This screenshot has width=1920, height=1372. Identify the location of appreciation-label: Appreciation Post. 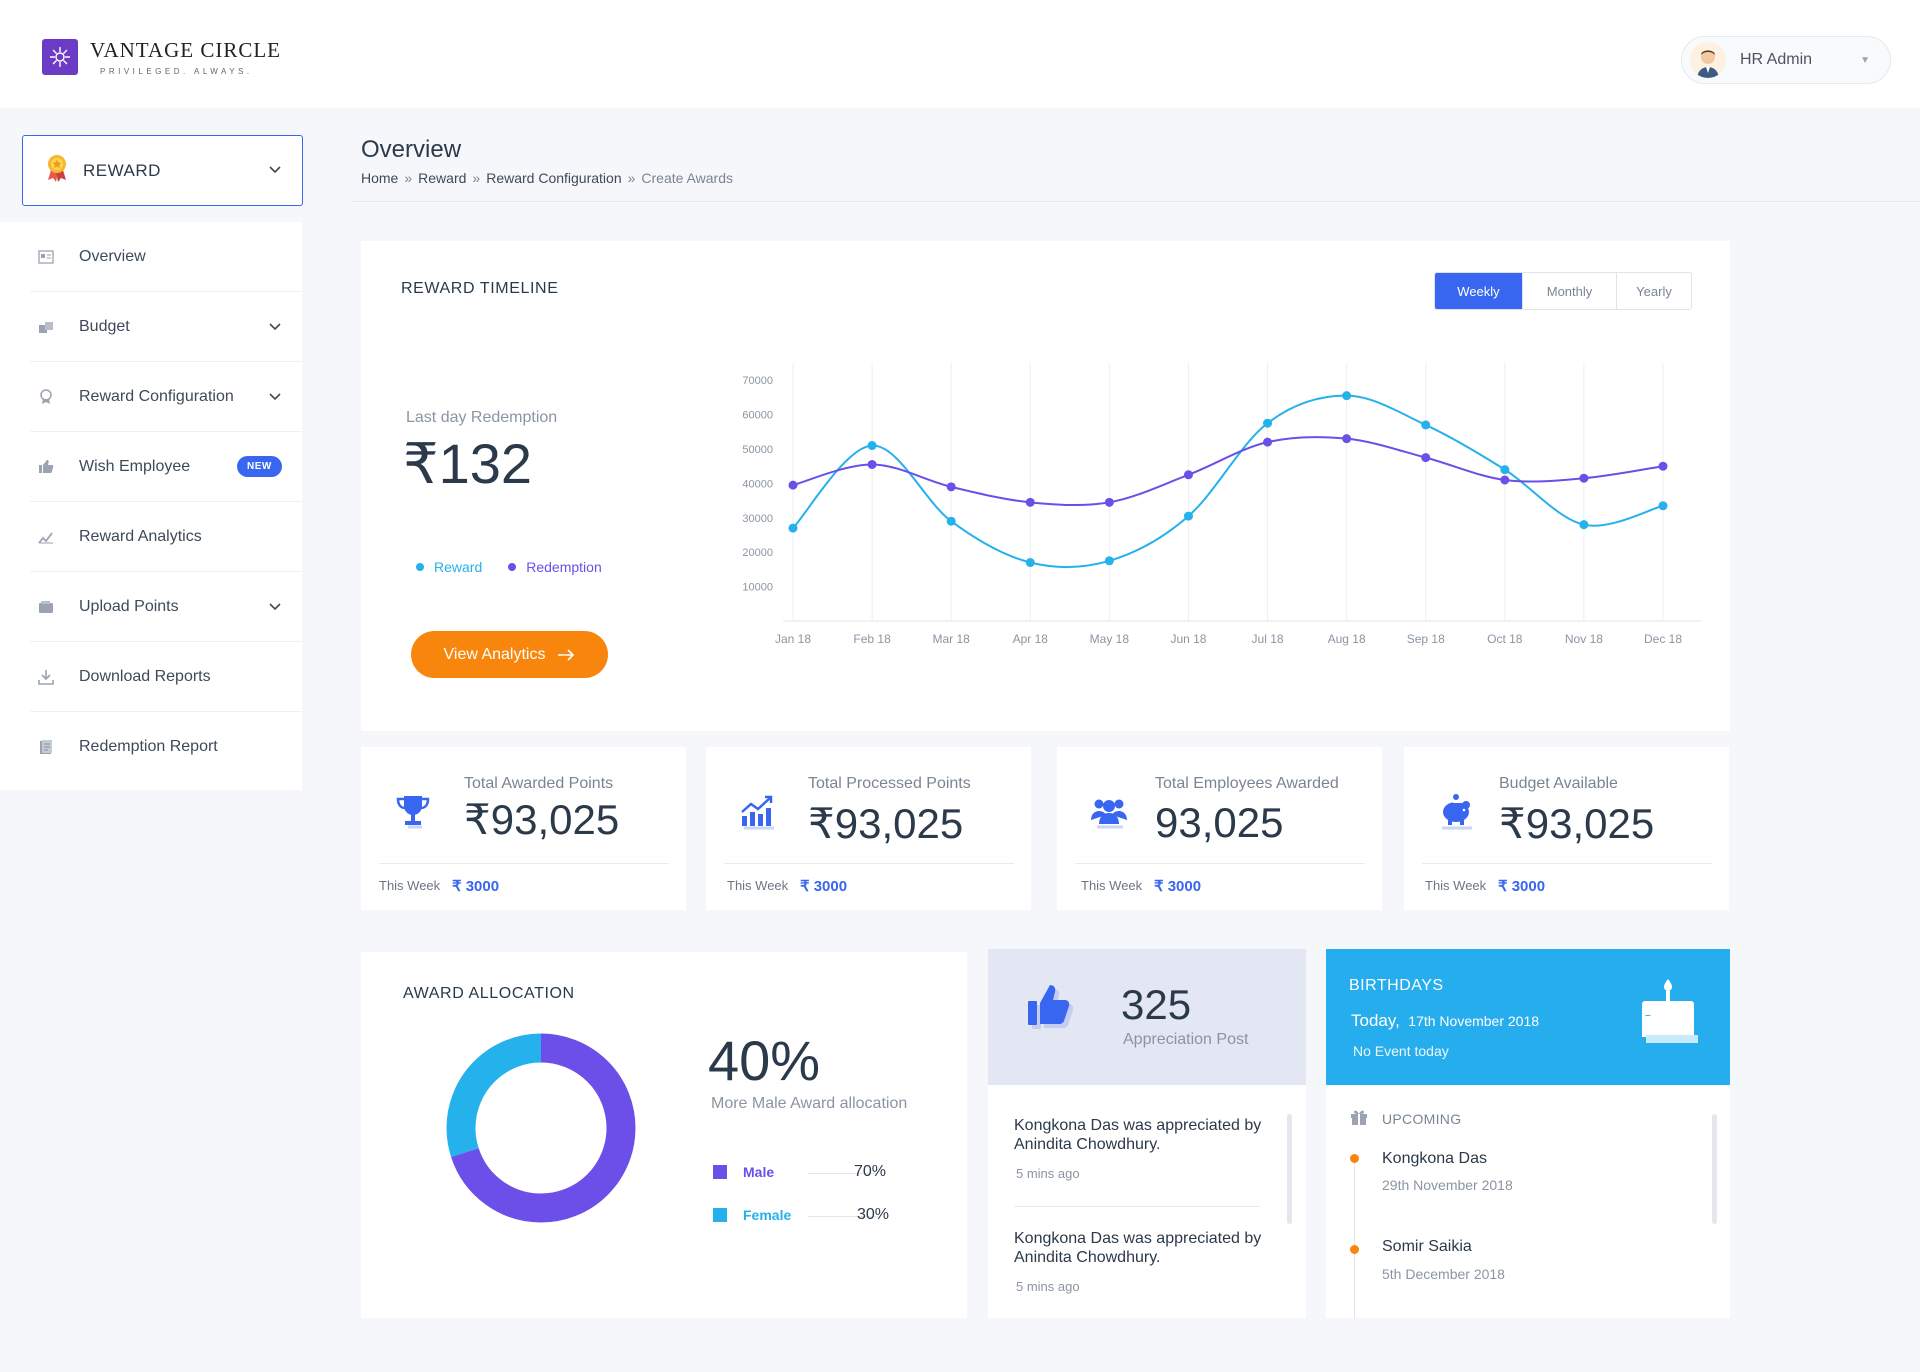
(1186, 1039).